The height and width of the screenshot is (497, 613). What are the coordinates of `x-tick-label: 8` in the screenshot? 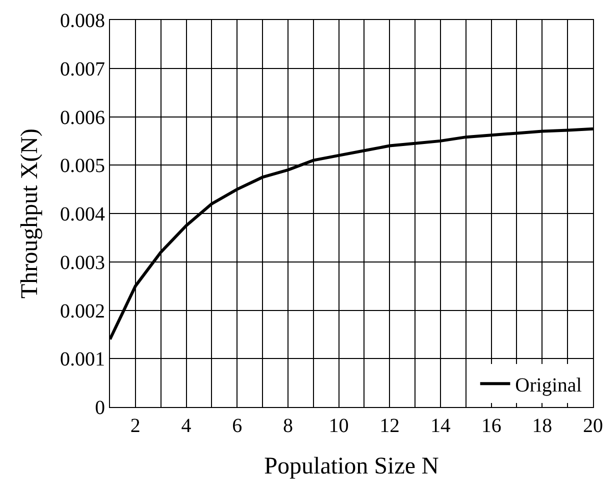 It's located at (287, 426).